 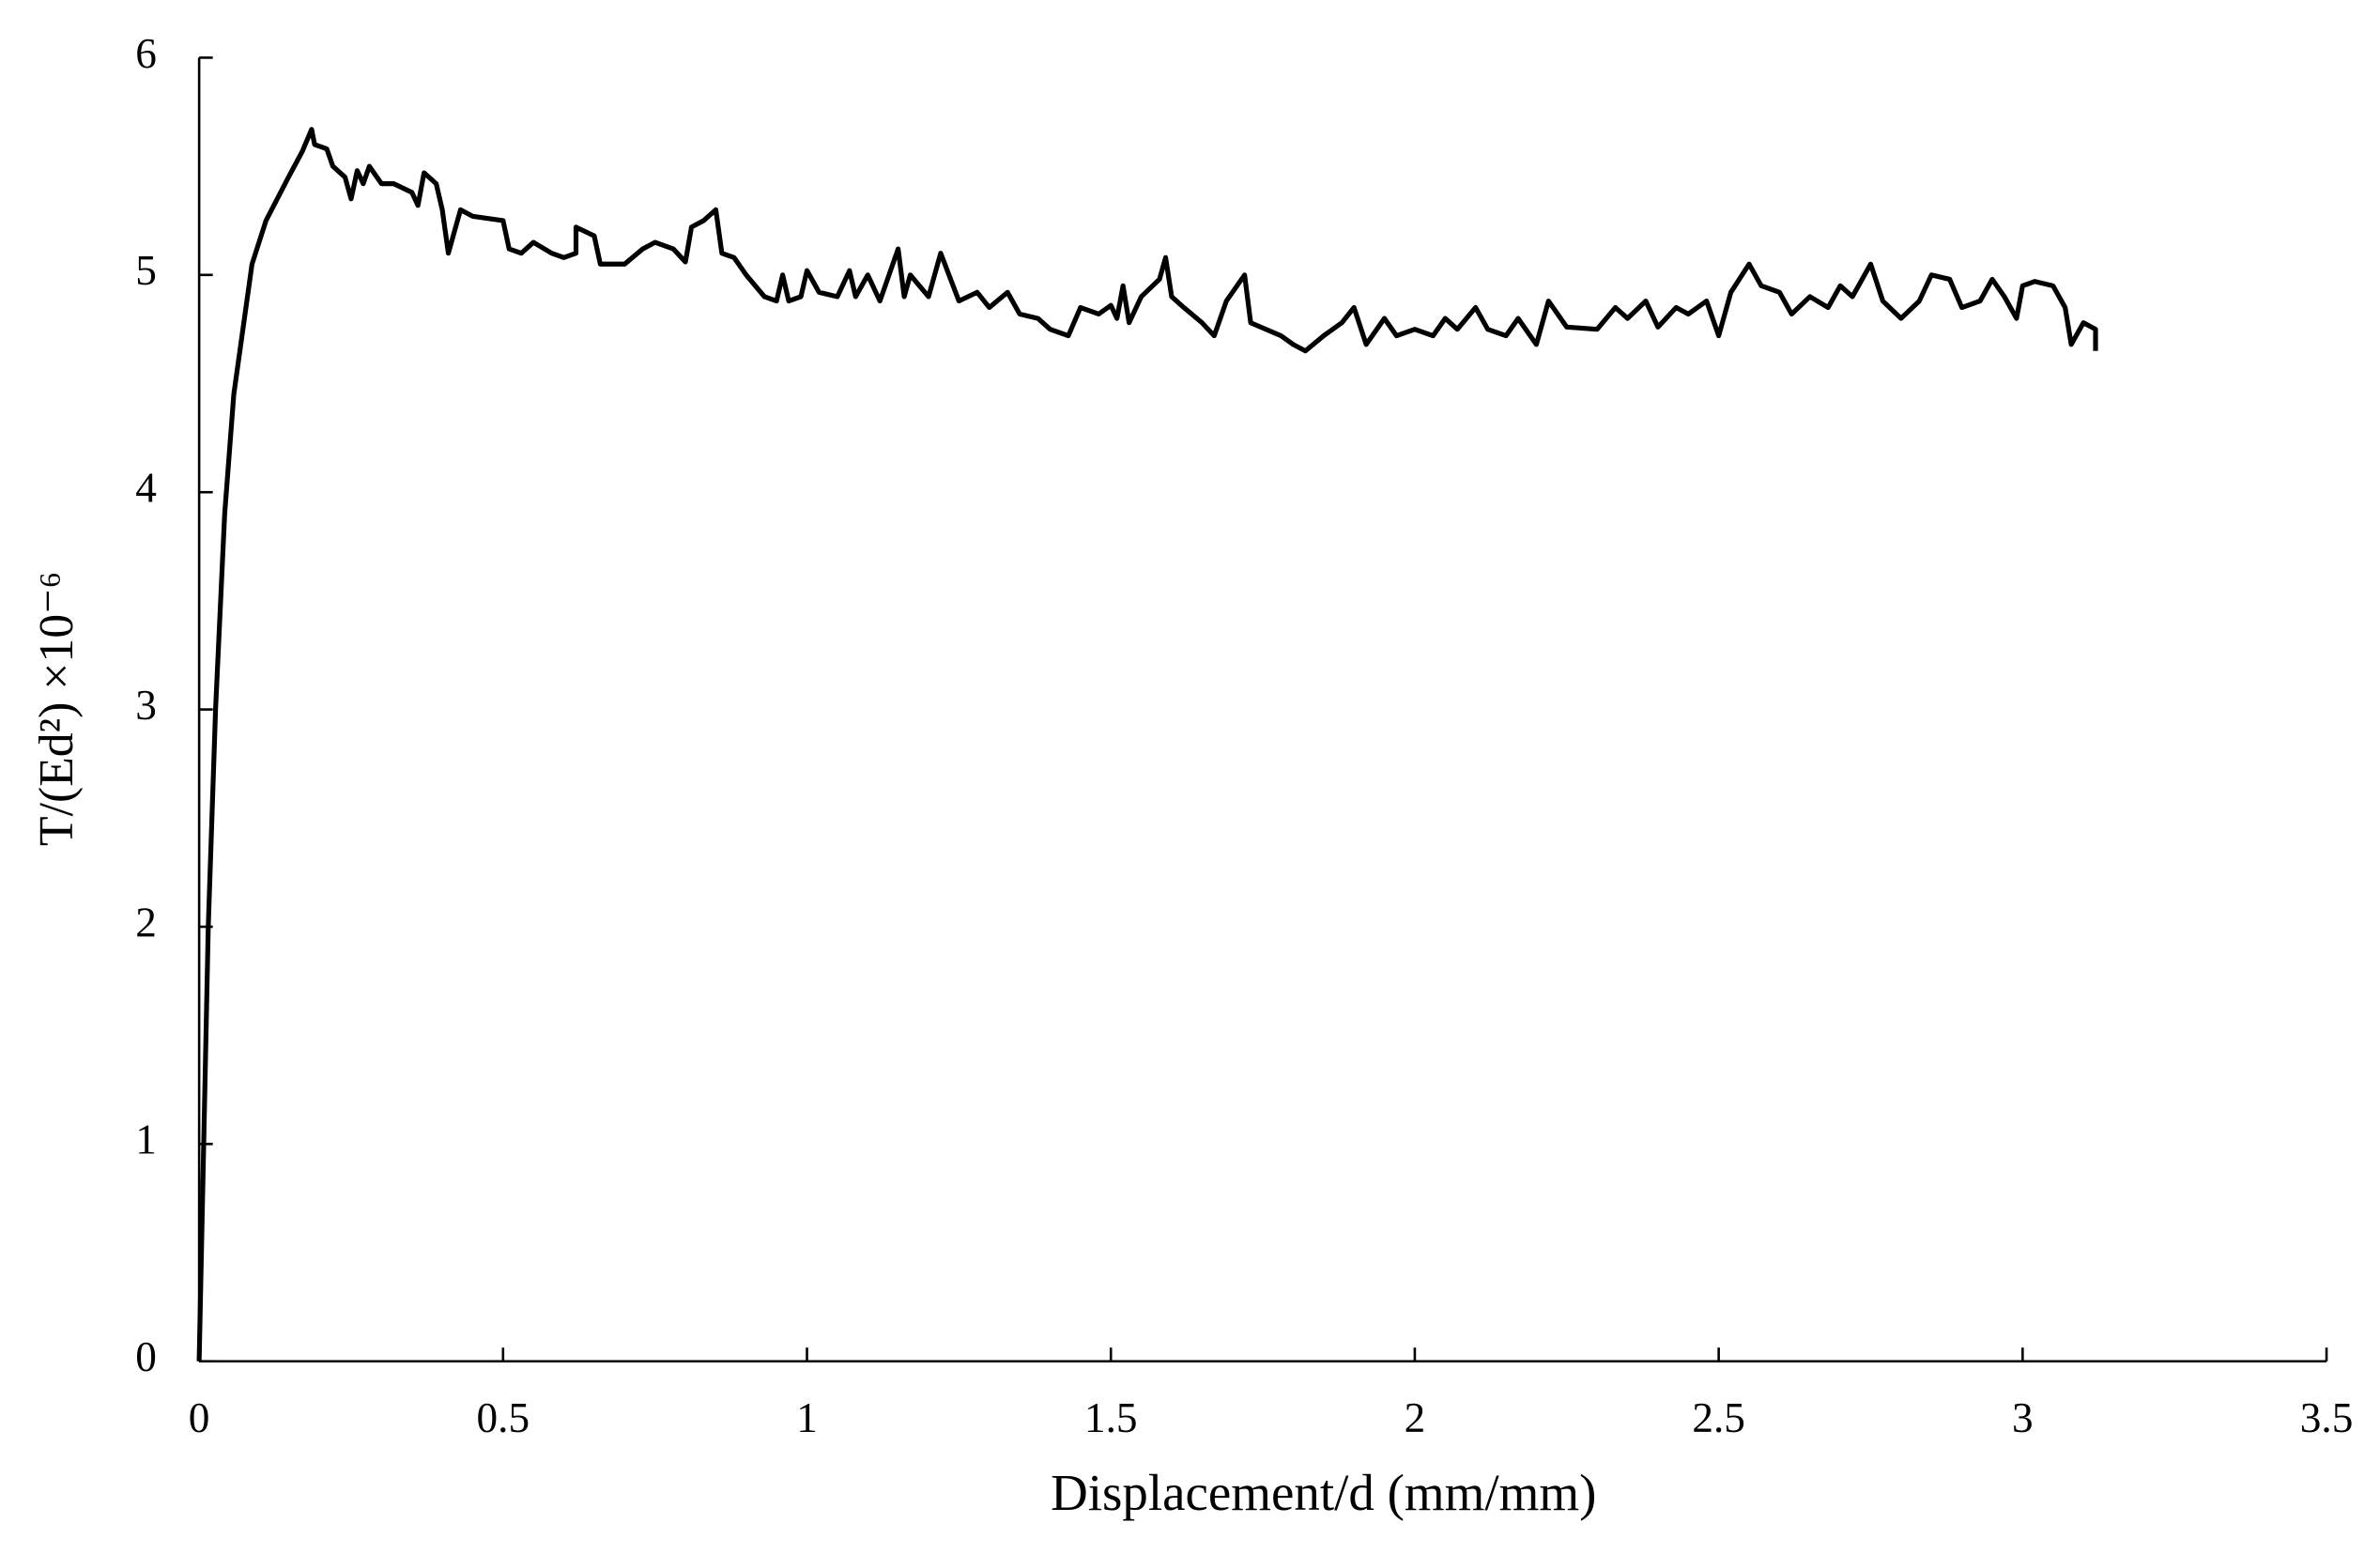 I want to click on x-tick-label: 3, so click(x=2023, y=1417).